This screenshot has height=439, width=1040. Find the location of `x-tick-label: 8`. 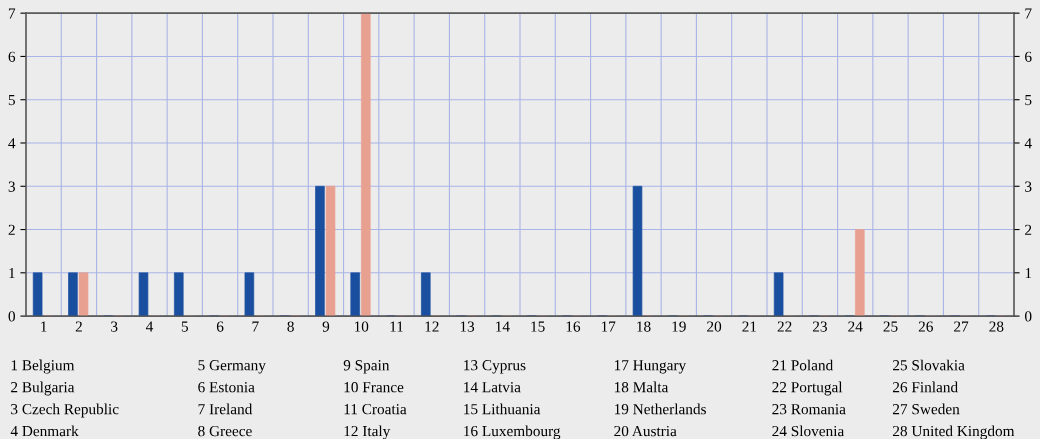

x-tick-label: 8 is located at coordinates (290, 326).